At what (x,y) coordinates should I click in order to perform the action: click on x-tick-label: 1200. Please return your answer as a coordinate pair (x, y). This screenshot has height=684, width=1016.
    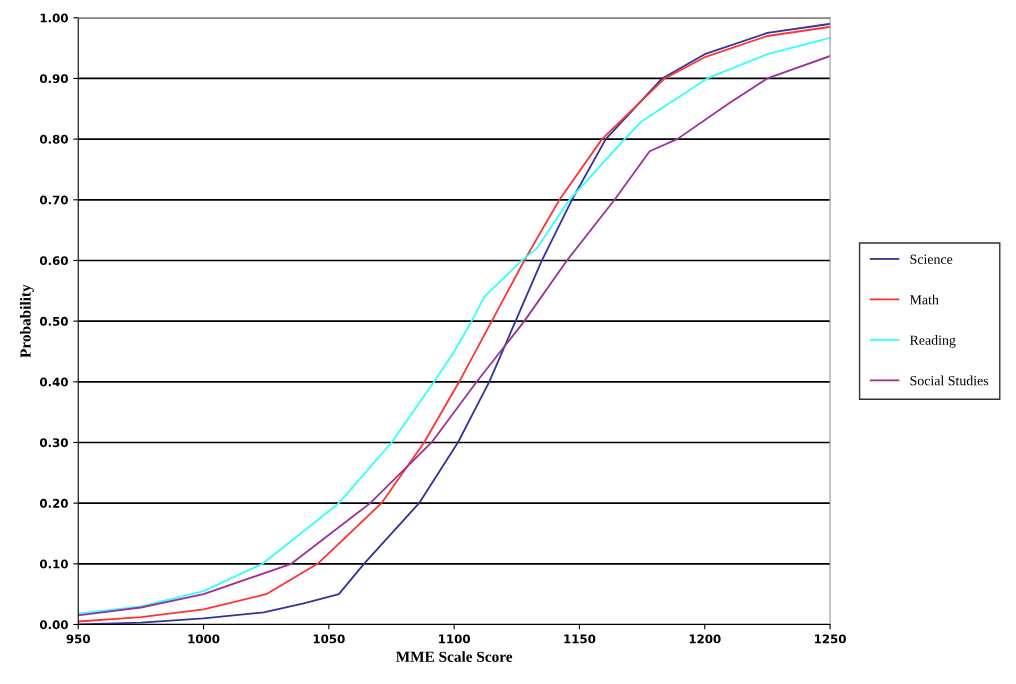
    Looking at the image, I should click on (705, 639).